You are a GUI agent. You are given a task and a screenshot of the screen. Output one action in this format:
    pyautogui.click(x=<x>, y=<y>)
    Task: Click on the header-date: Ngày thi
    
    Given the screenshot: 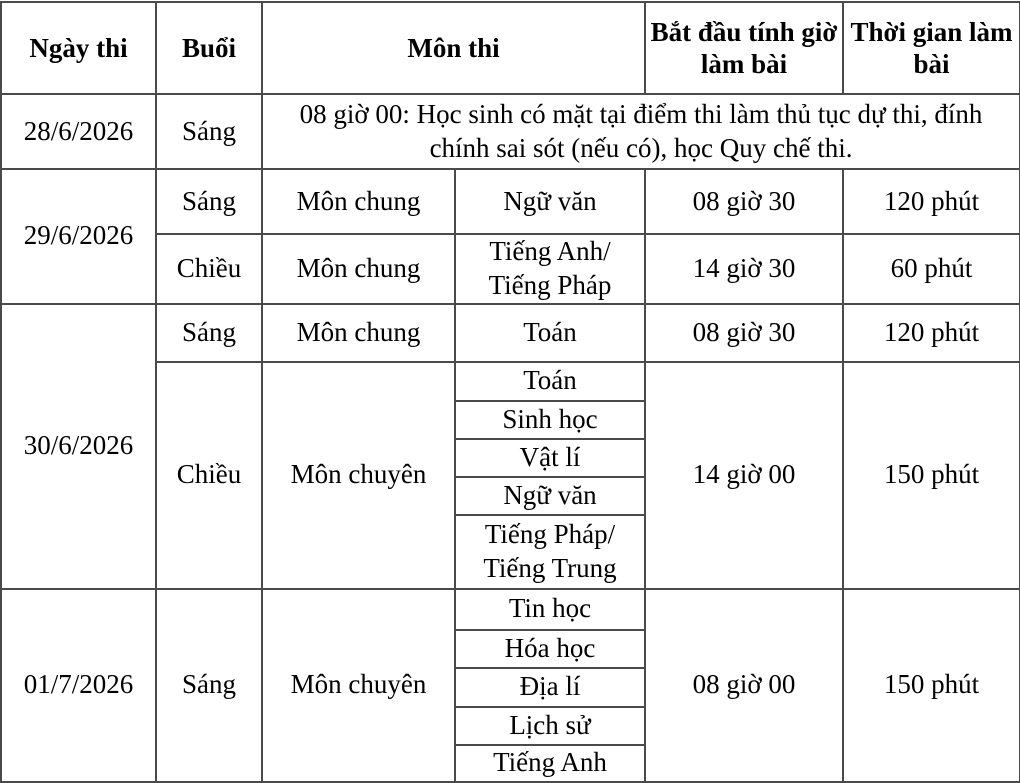 What is the action you would take?
    pyautogui.click(x=78, y=48)
    